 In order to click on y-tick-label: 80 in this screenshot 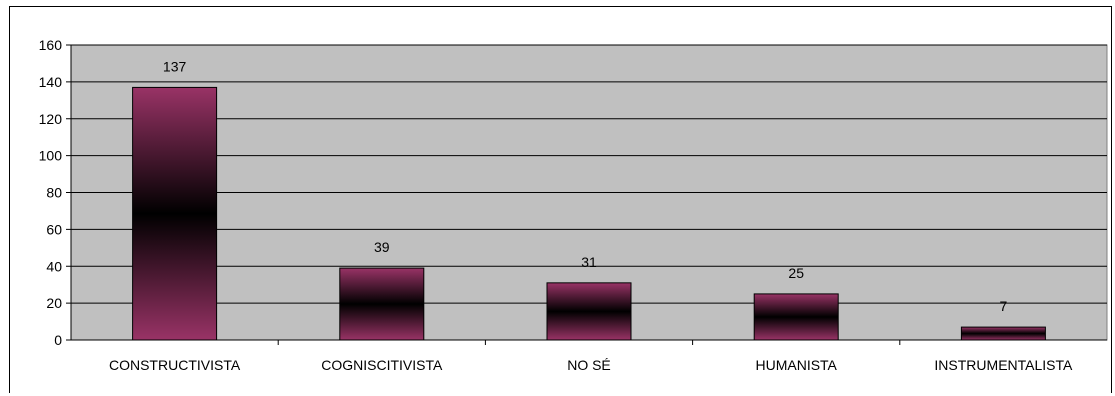, I will do `click(54, 193)`.